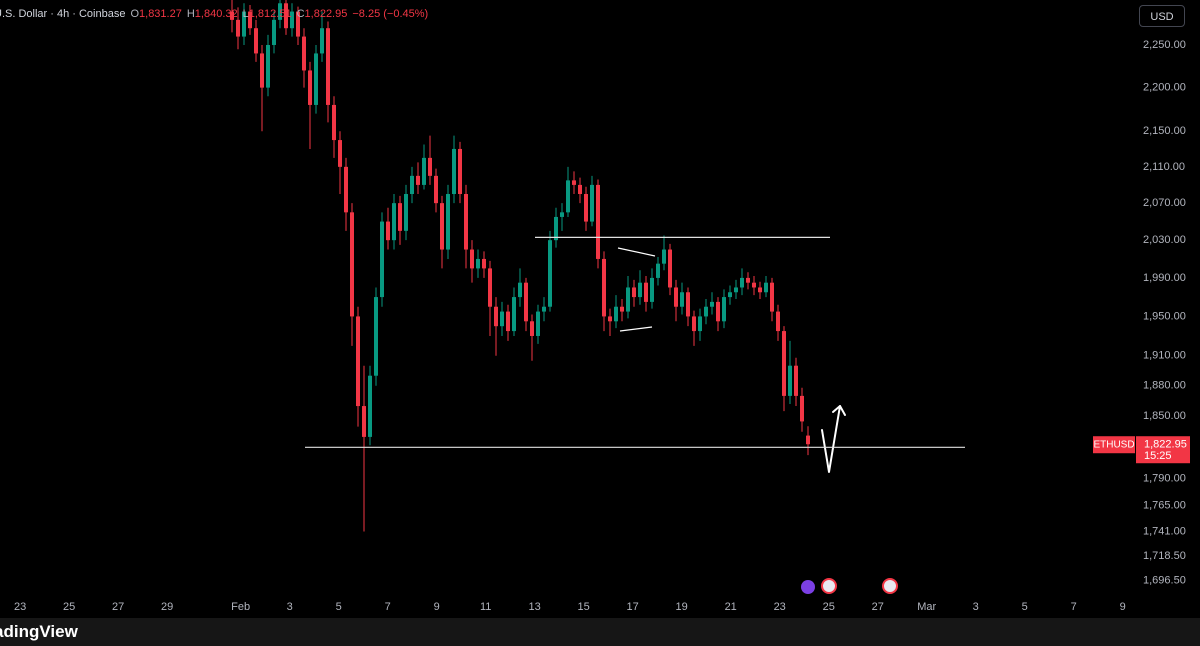 Image resolution: width=1200 pixels, height=646 pixels. What do you see at coordinates (326, 14) in the screenshot?
I see `ohlc-value: 1,822.95` at bounding box center [326, 14].